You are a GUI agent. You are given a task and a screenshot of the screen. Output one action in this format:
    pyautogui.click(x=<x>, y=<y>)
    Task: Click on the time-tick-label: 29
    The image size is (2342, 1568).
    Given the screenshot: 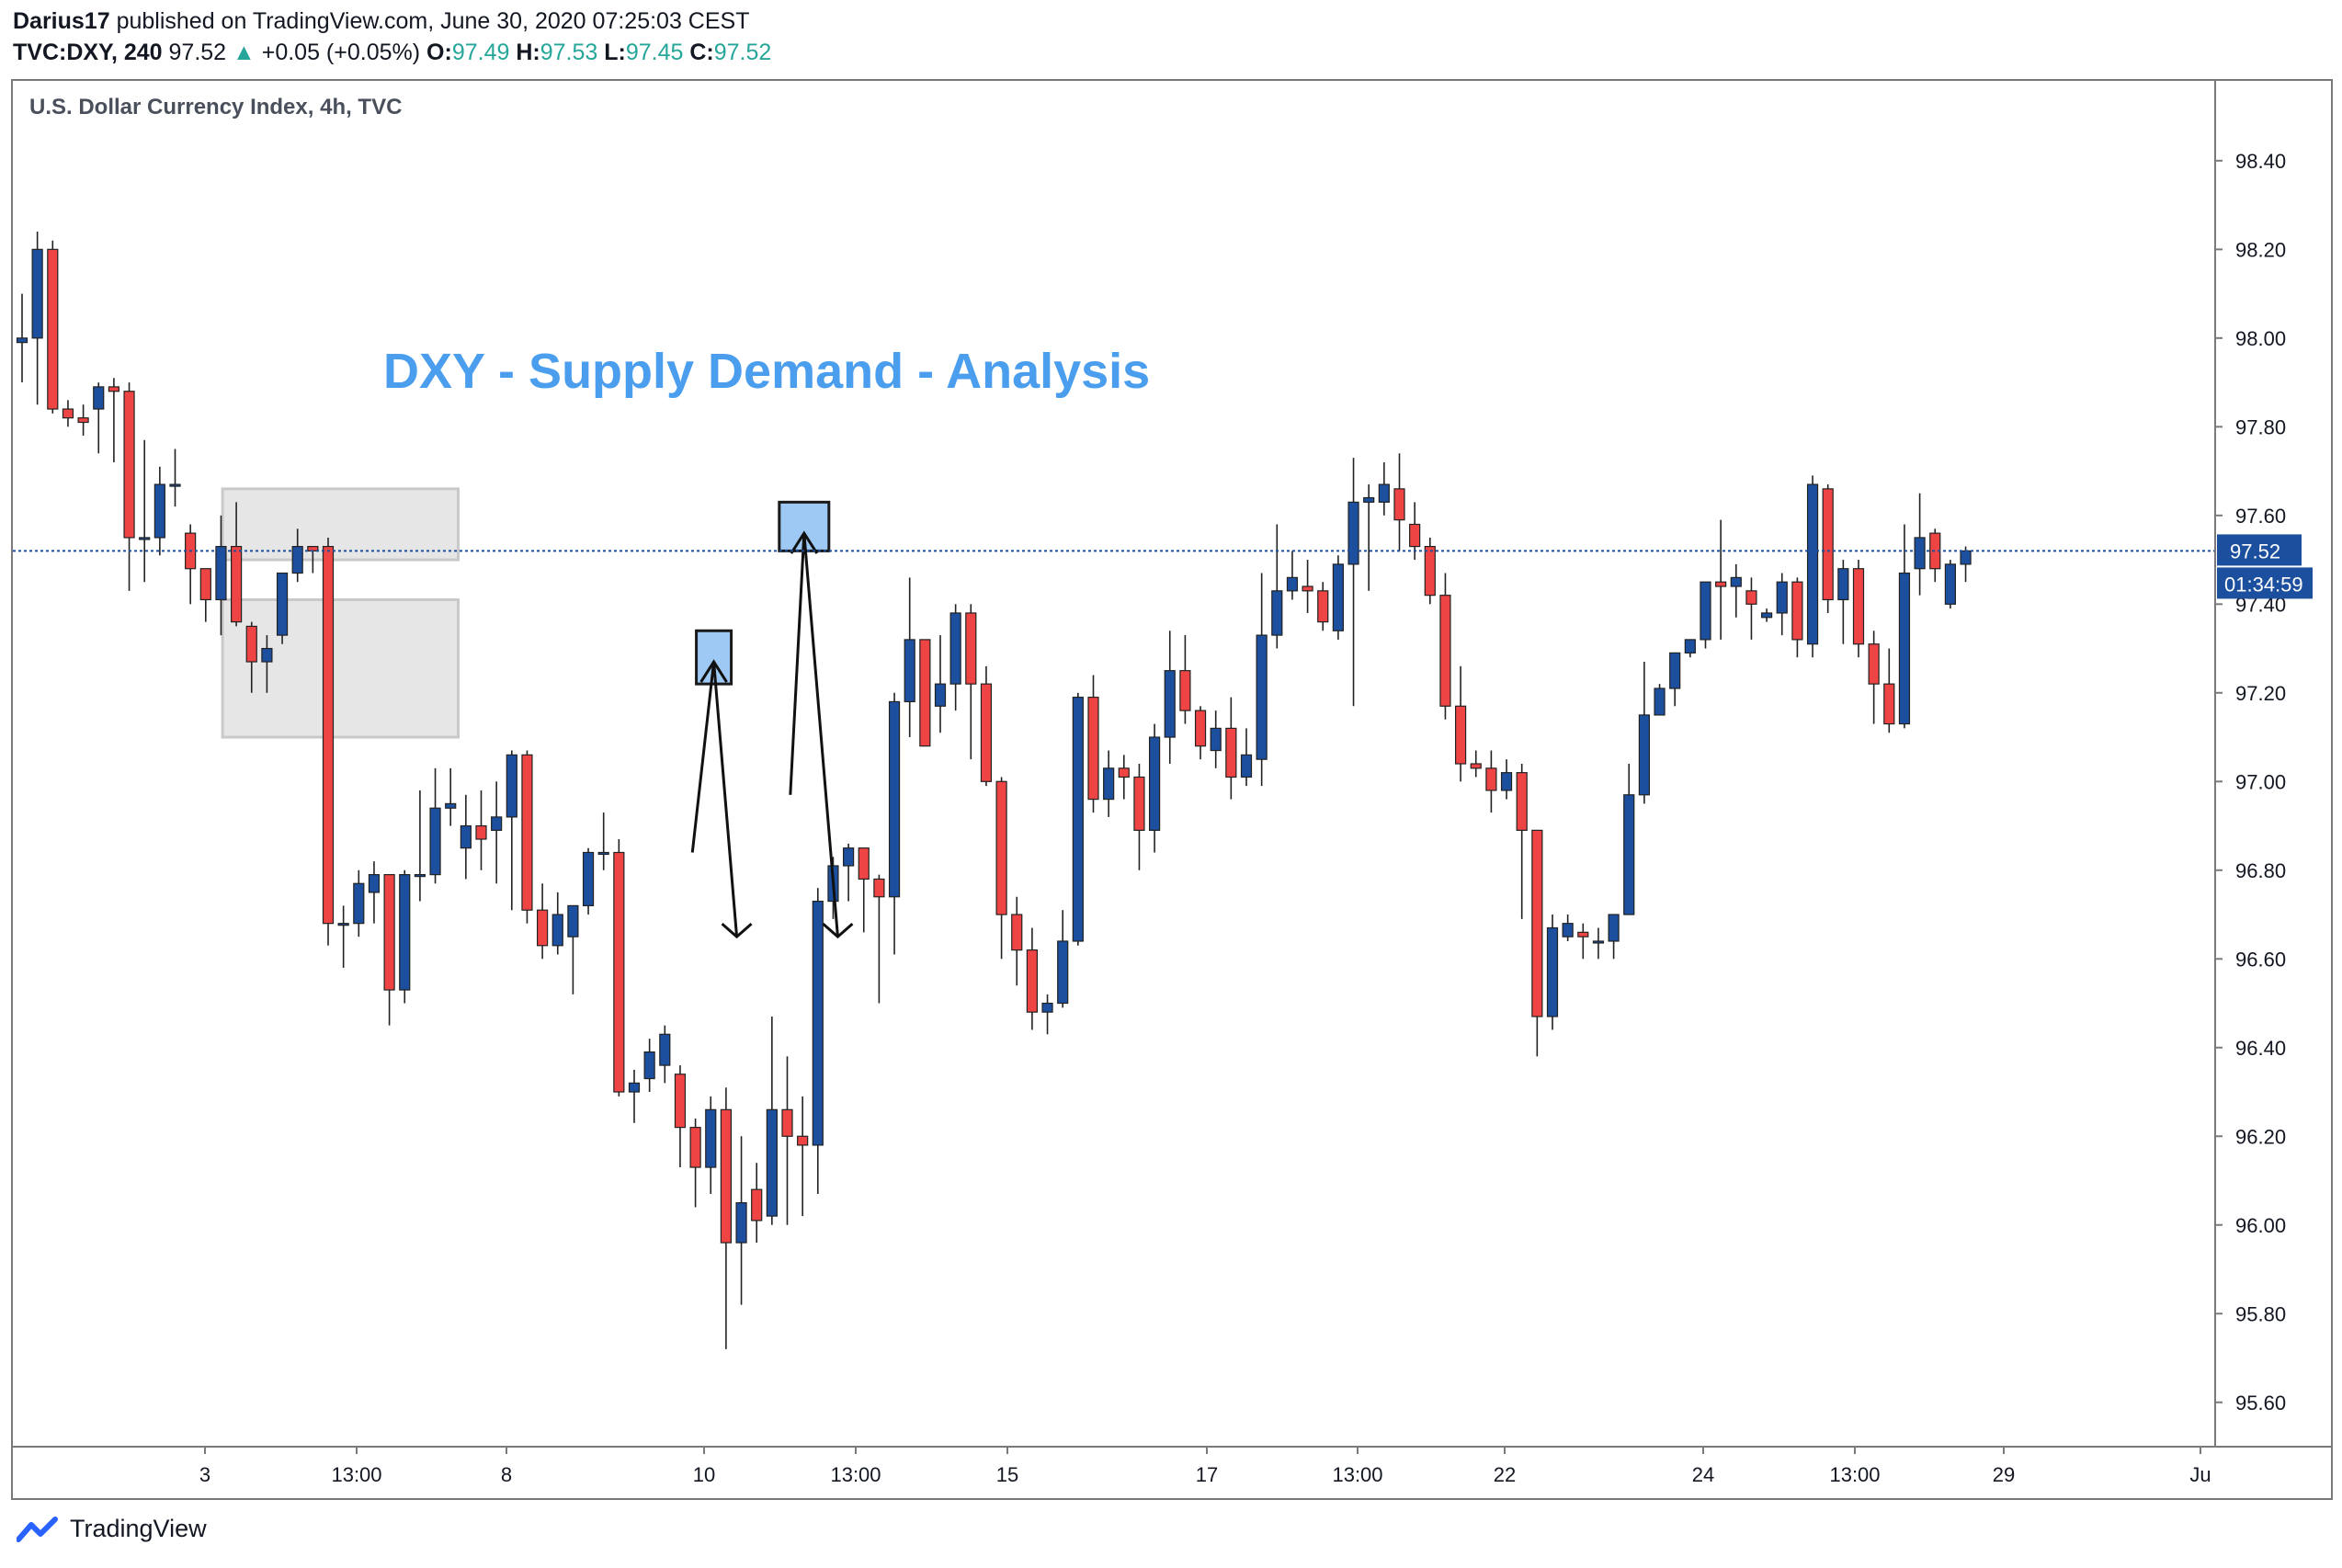 What is the action you would take?
    pyautogui.click(x=2004, y=1474)
    